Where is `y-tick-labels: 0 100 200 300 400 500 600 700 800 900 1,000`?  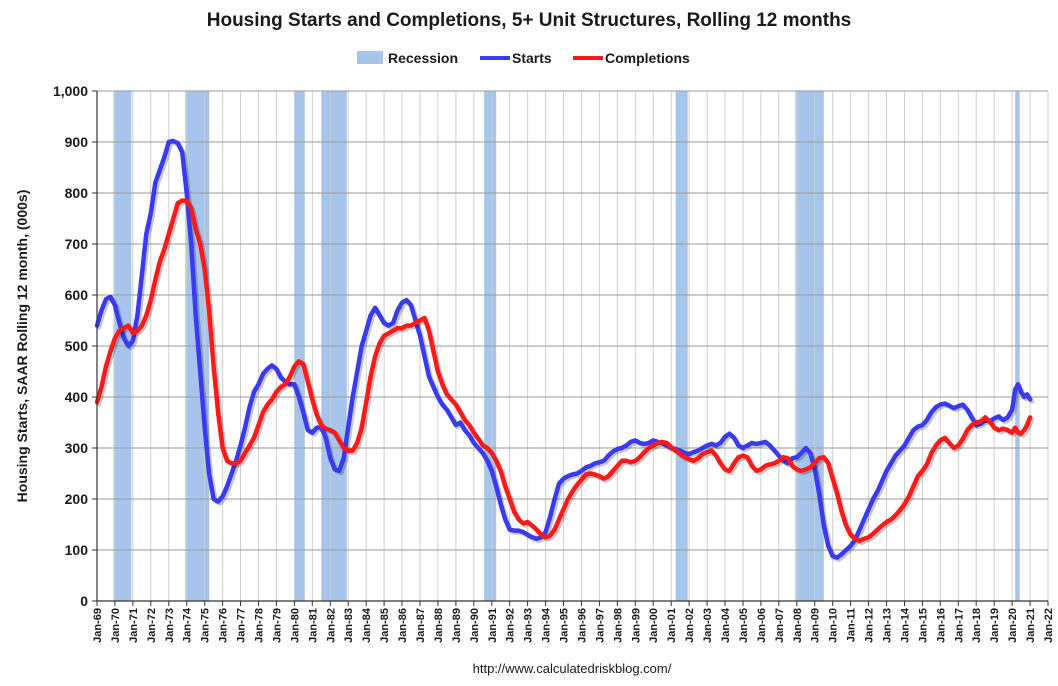 y-tick-labels: 0 100 200 300 400 500 600 700 800 900 1,000 is located at coordinates (70, 346).